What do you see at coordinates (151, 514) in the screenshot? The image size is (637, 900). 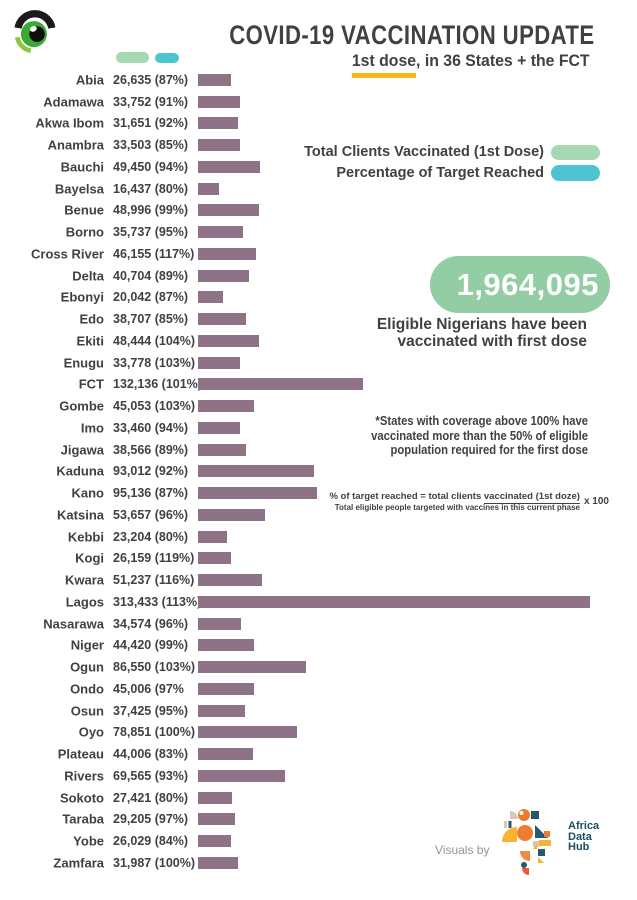 I see `value-label: 53,657 (96%)` at bounding box center [151, 514].